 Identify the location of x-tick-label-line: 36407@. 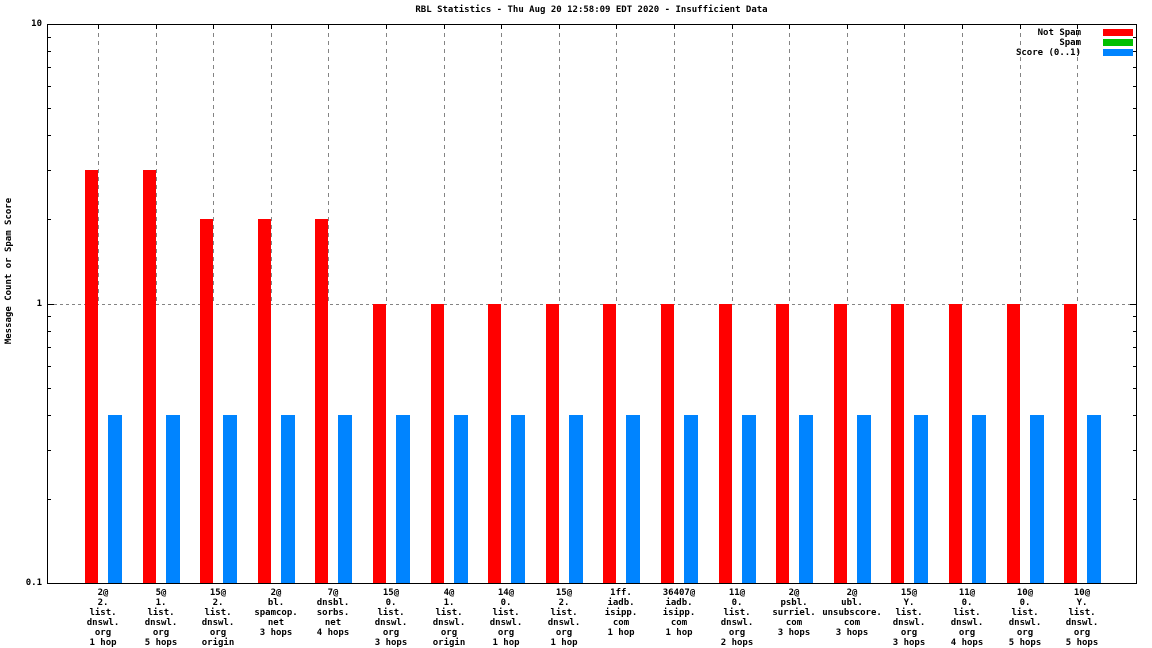
(679, 593).